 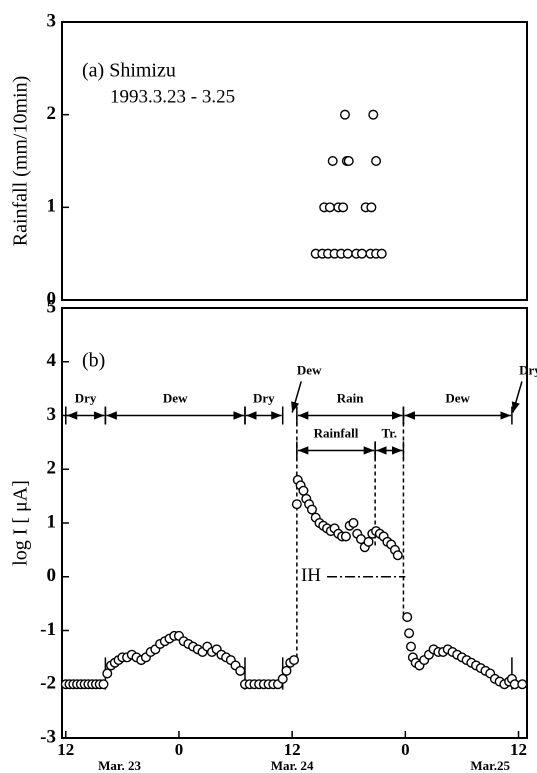 What do you see at coordinates (311, 575) in the screenshot?
I see `threshold-label: IH` at bounding box center [311, 575].